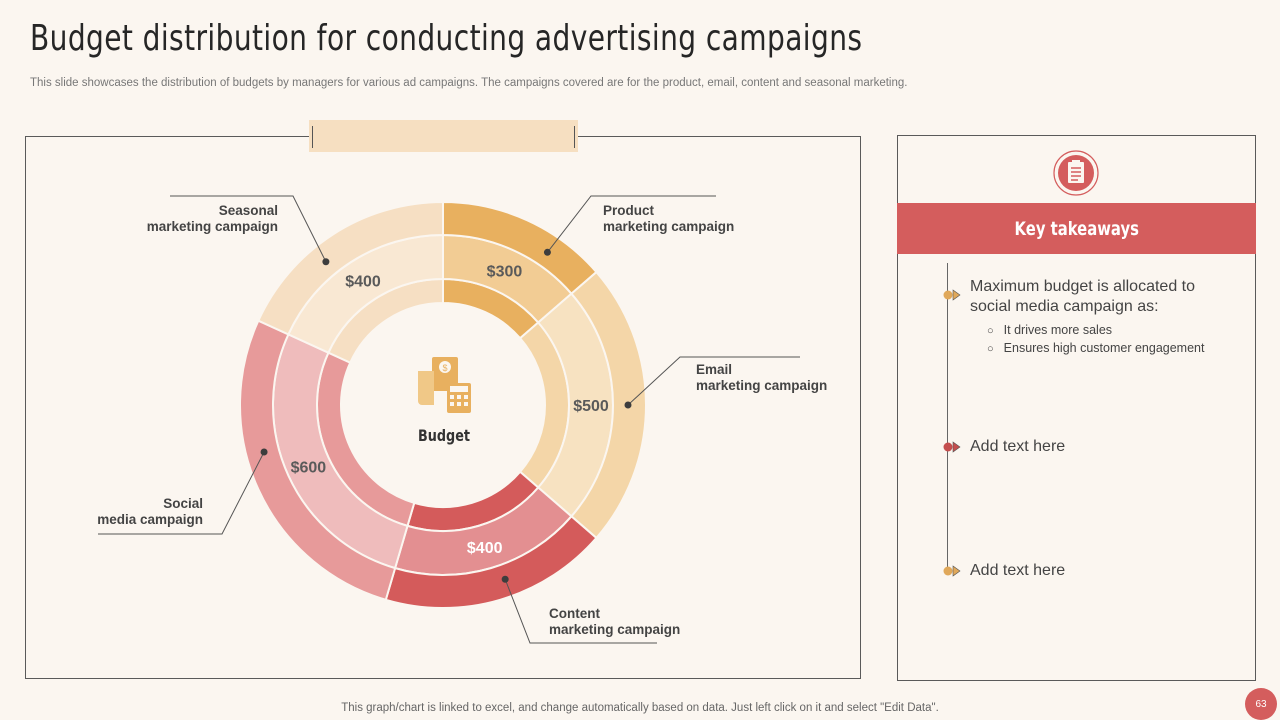  Describe the element at coordinates (505, 271) in the screenshot. I see `value-label: $300` at that location.